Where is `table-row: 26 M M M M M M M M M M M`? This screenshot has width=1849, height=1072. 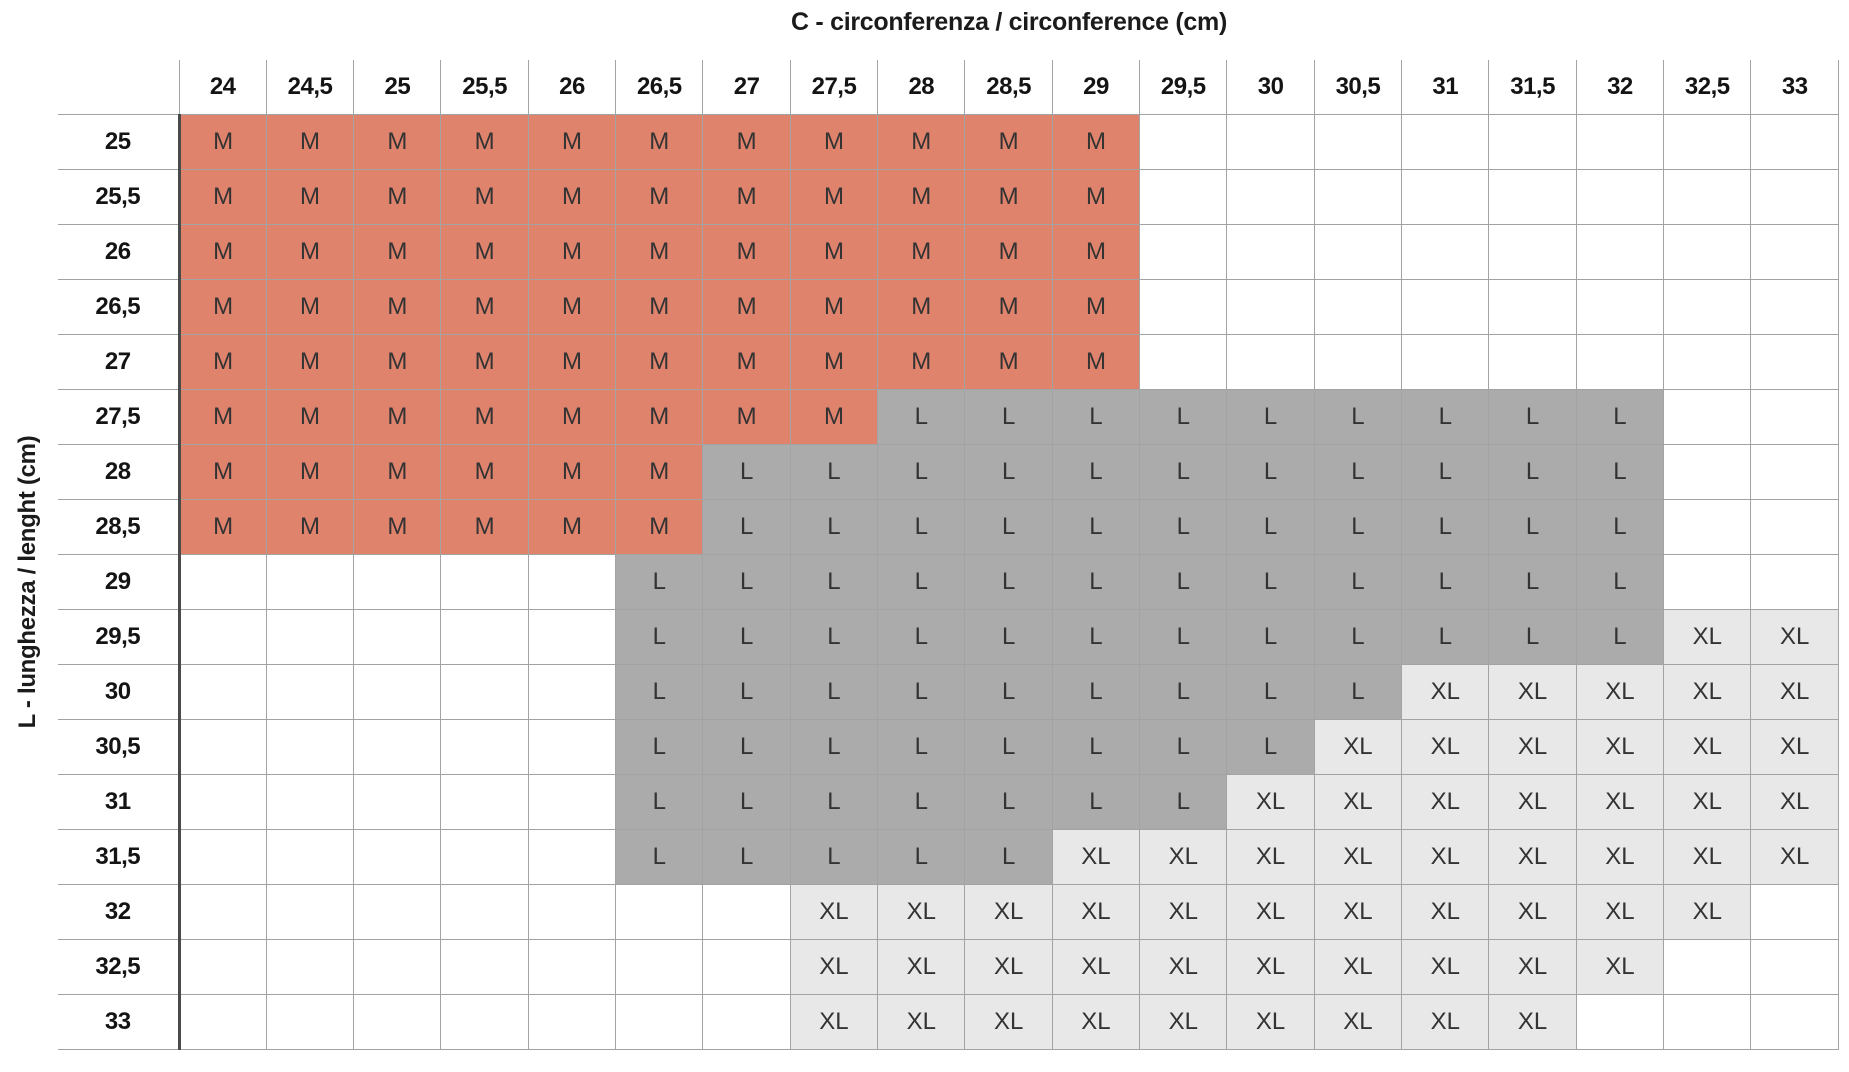 table-row: 26 M M M M M M M M M M M is located at coordinates (948, 251).